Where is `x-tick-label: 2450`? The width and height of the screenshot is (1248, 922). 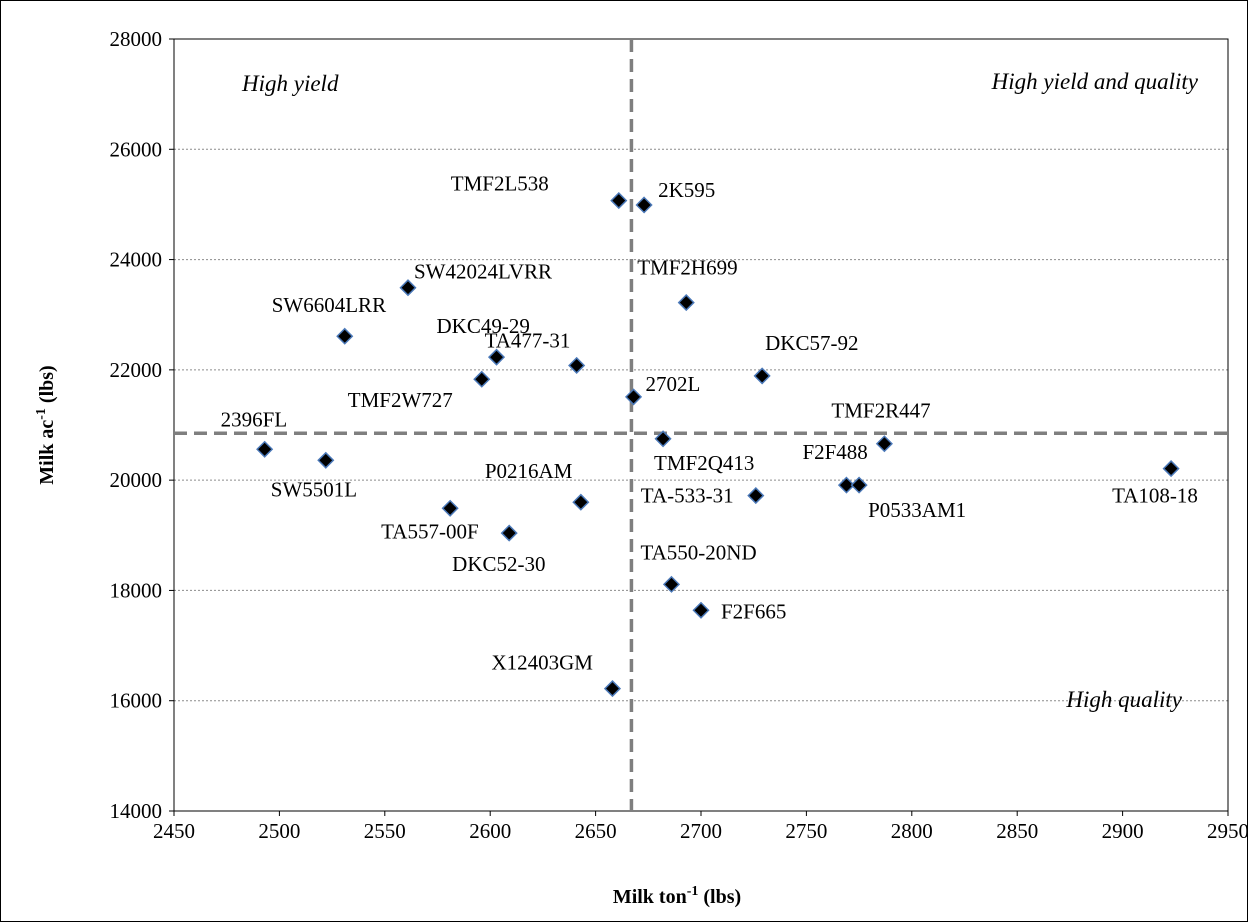
x-tick-label: 2450 is located at coordinates (174, 831).